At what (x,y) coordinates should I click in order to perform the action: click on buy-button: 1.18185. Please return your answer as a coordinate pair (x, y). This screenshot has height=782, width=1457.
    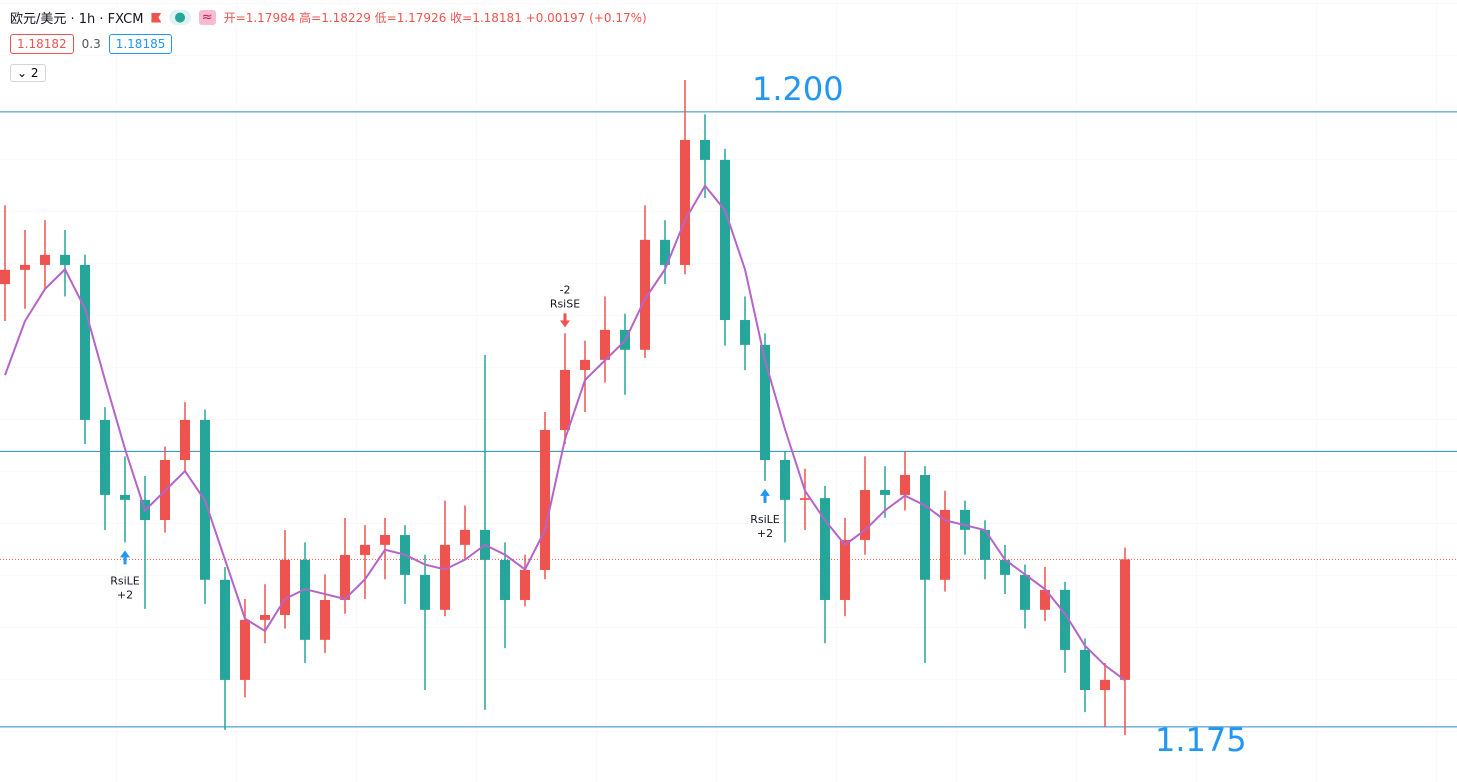
    Looking at the image, I should click on (140, 44).